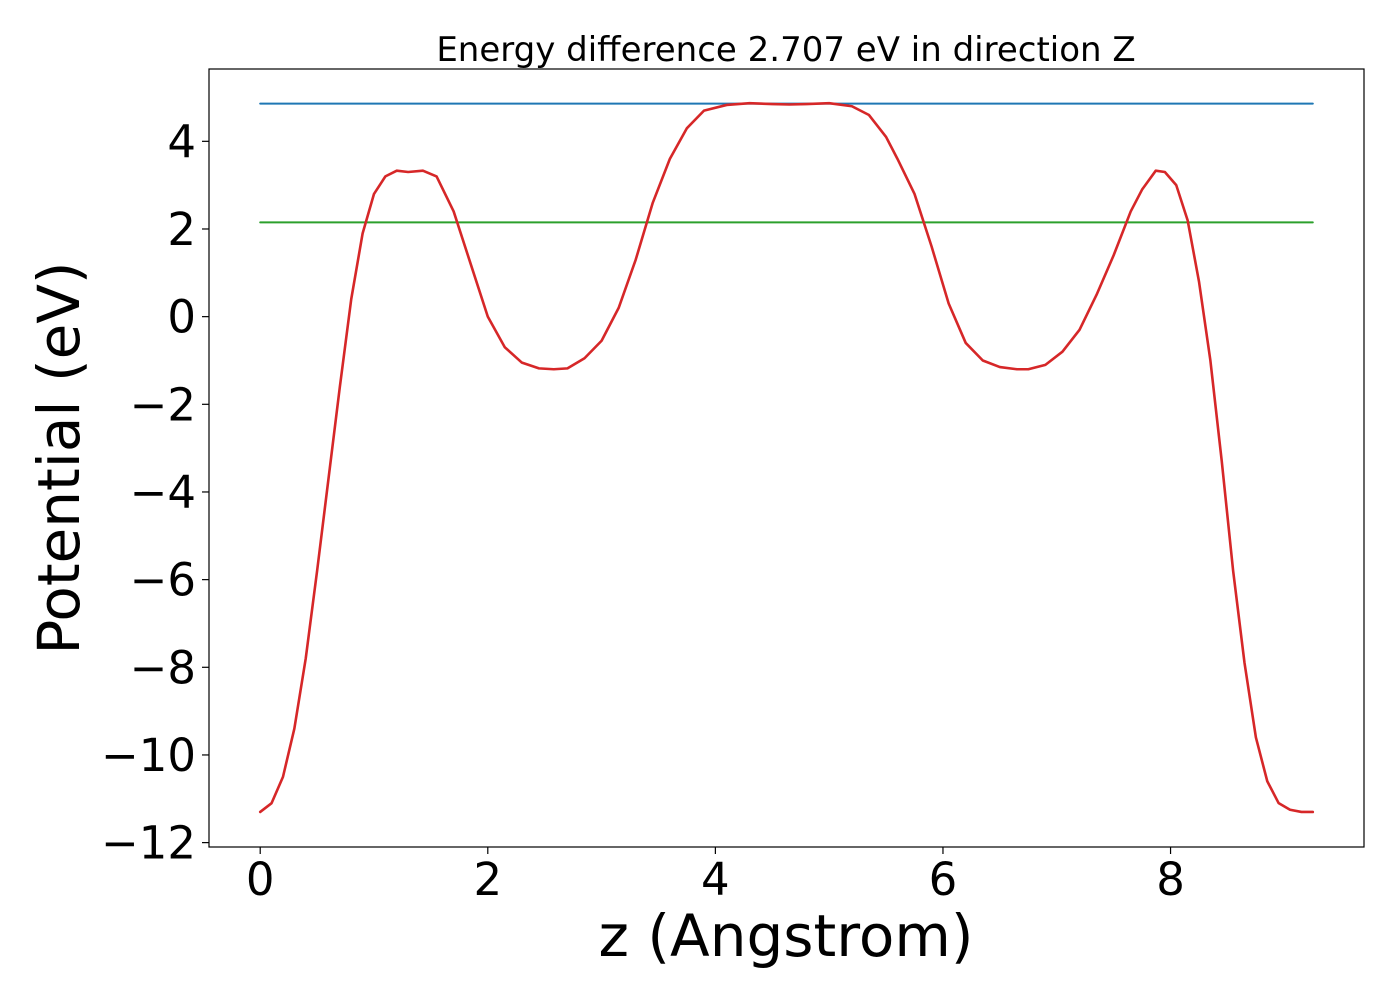 The height and width of the screenshot is (1000, 1400). What do you see at coordinates (715, 879) in the screenshot?
I see `x-tick-label: 4` at bounding box center [715, 879].